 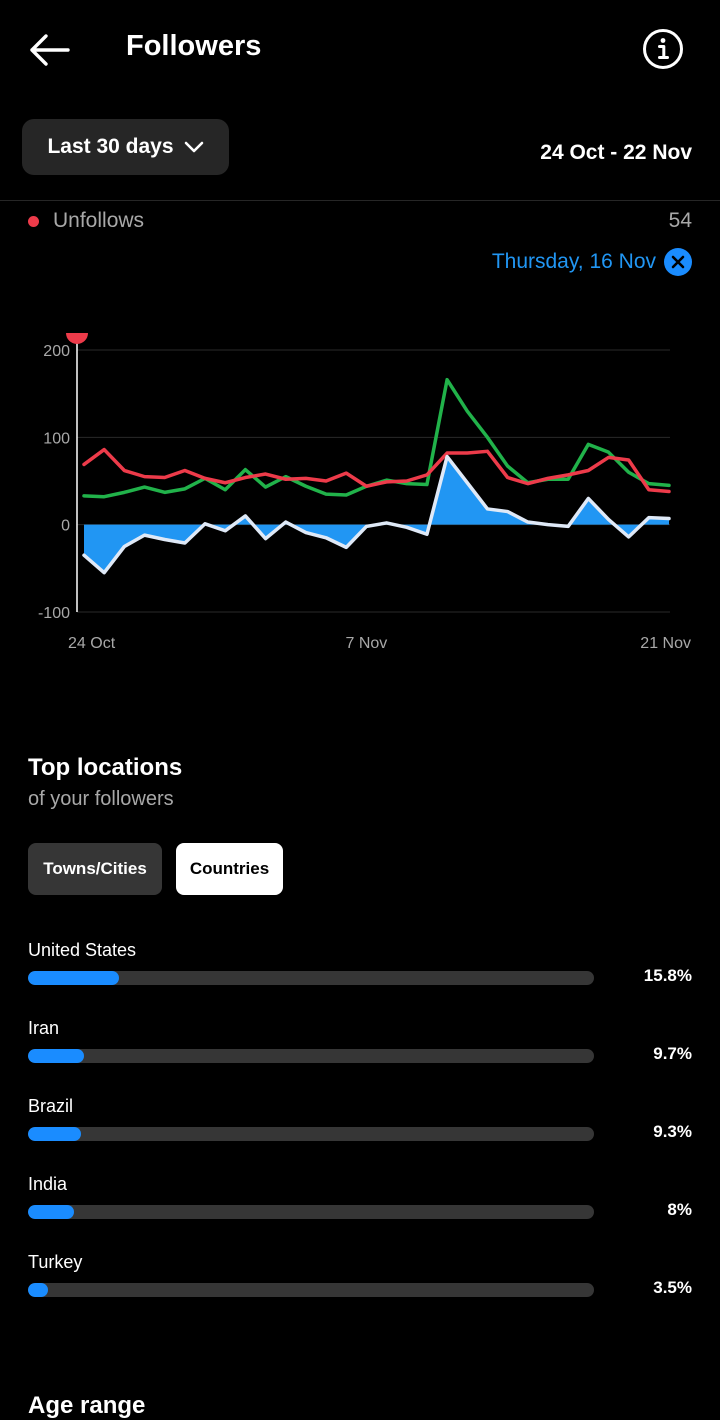 What do you see at coordinates (44, 1028) in the screenshot?
I see `location-name: Iran` at bounding box center [44, 1028].